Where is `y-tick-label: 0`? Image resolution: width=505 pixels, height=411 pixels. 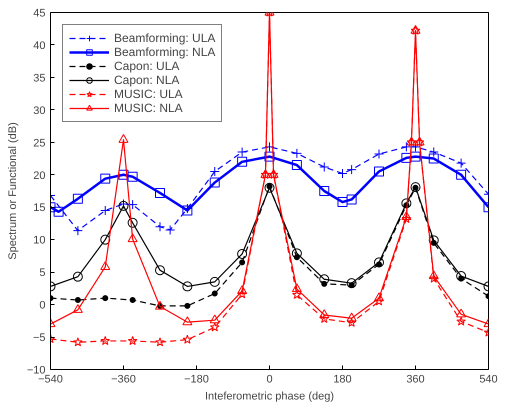
y-tick-label: 0 is located at coordinates (42, 306).